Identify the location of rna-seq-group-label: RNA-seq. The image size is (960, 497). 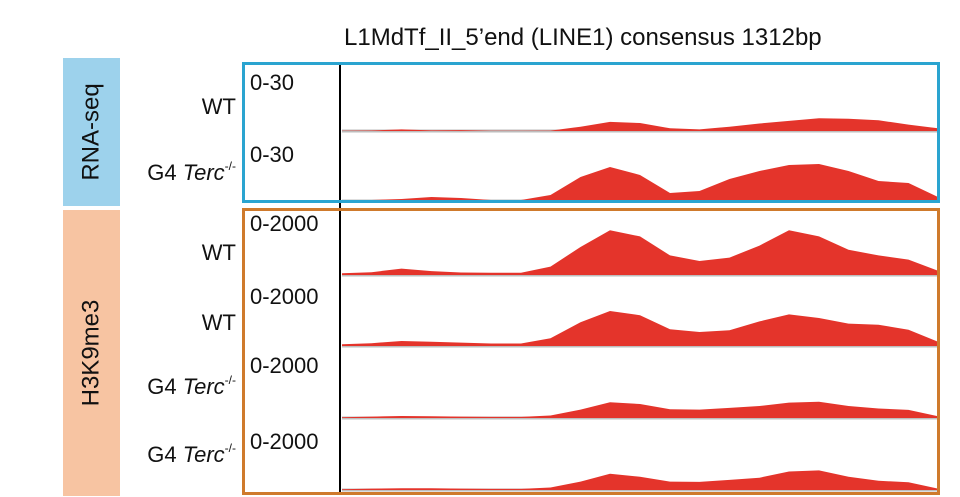
(91, 132).